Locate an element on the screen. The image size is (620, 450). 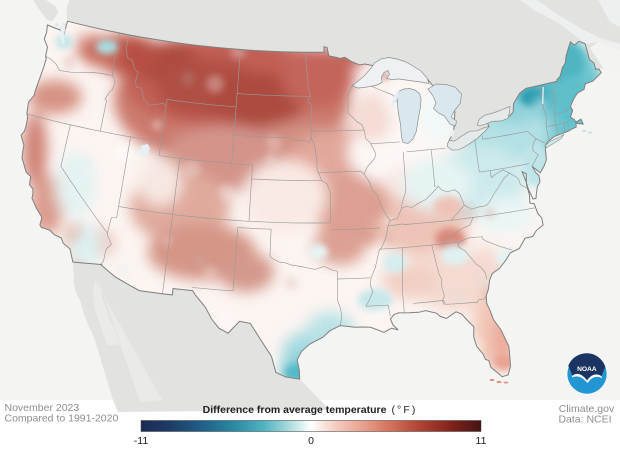
svg-text: 11 is located at coordinates (481, 441).